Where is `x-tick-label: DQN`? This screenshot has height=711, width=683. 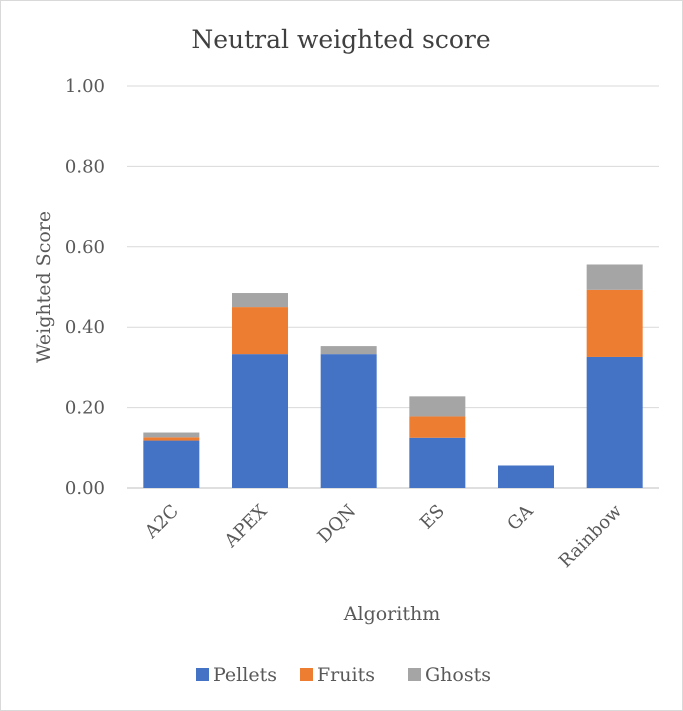 x-tick-label: DQN is located at coordinates (337, 524).